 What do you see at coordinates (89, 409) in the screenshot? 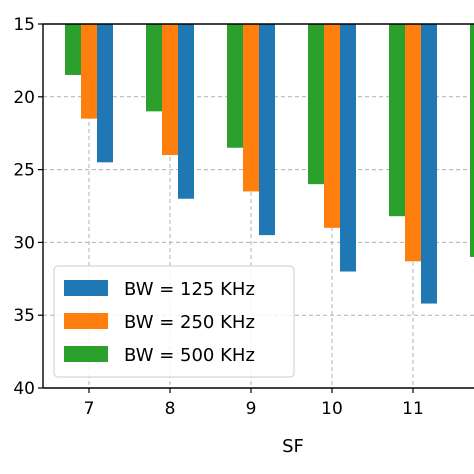
I see `x-tick-label: 7` at bounding box center [89, 409].